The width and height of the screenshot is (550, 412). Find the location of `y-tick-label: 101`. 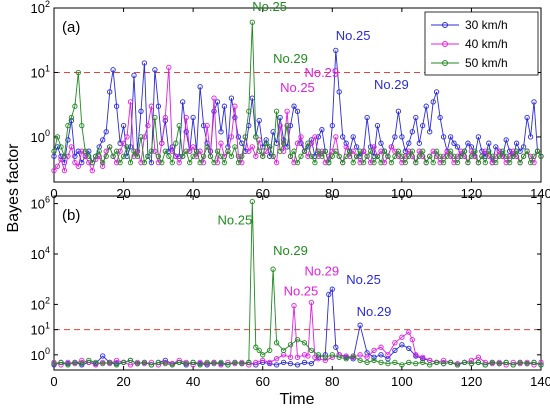

y-tick-label: 101 is located at coordinates (40, 329).